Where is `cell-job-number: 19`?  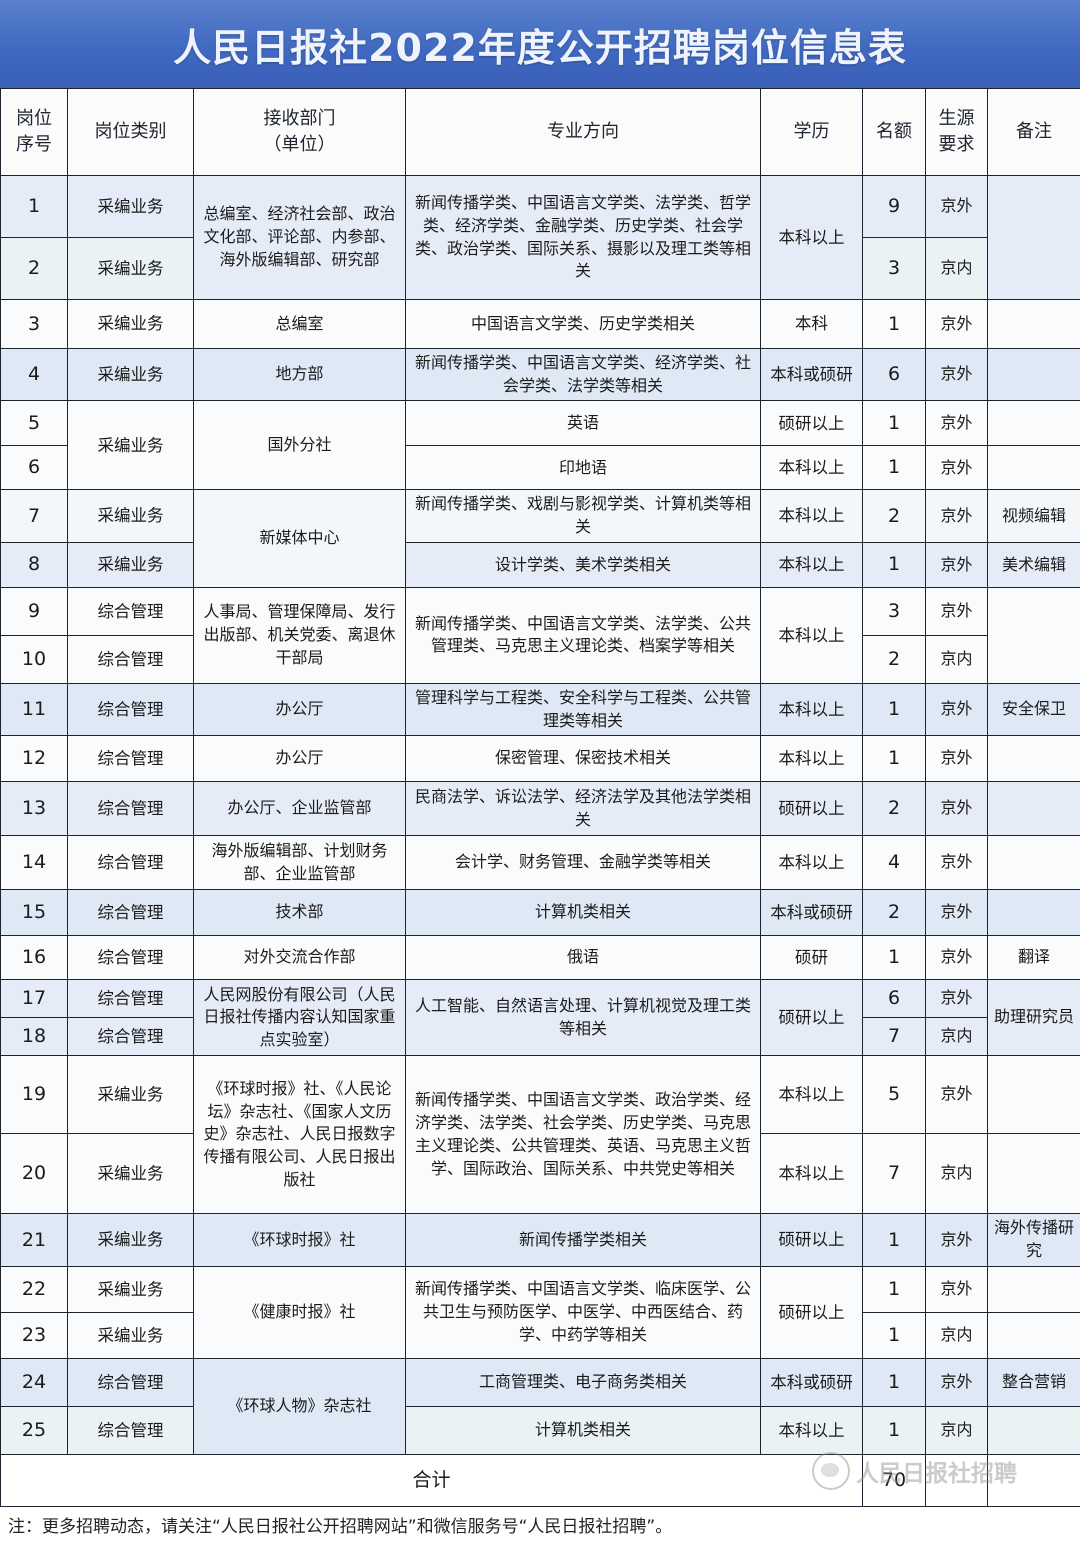 cell-job-number: 19 is located at coordinates (34, 1095).